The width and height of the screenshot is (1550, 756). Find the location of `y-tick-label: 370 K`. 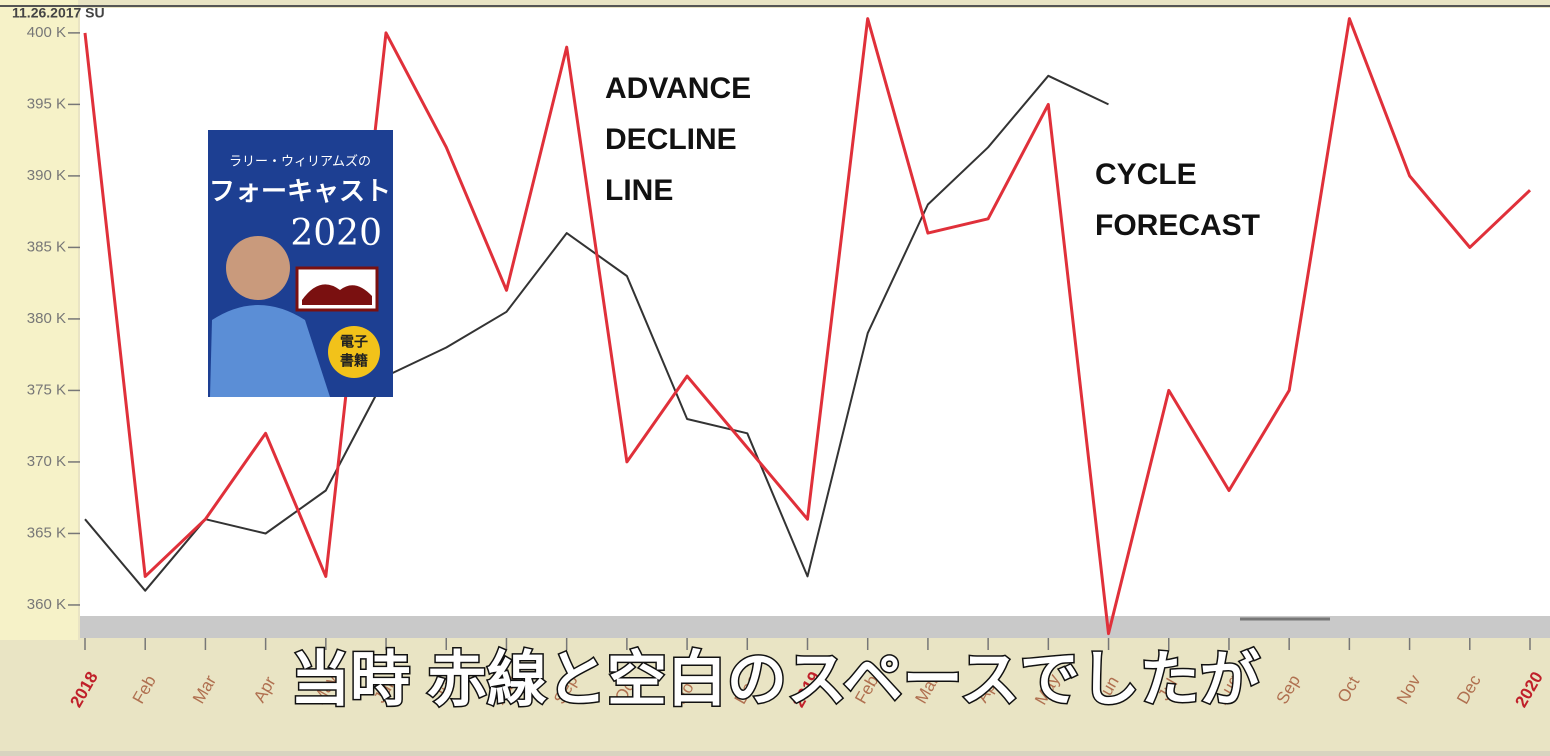

y-tick-label: 370 K is located at coordinates (46, 461).